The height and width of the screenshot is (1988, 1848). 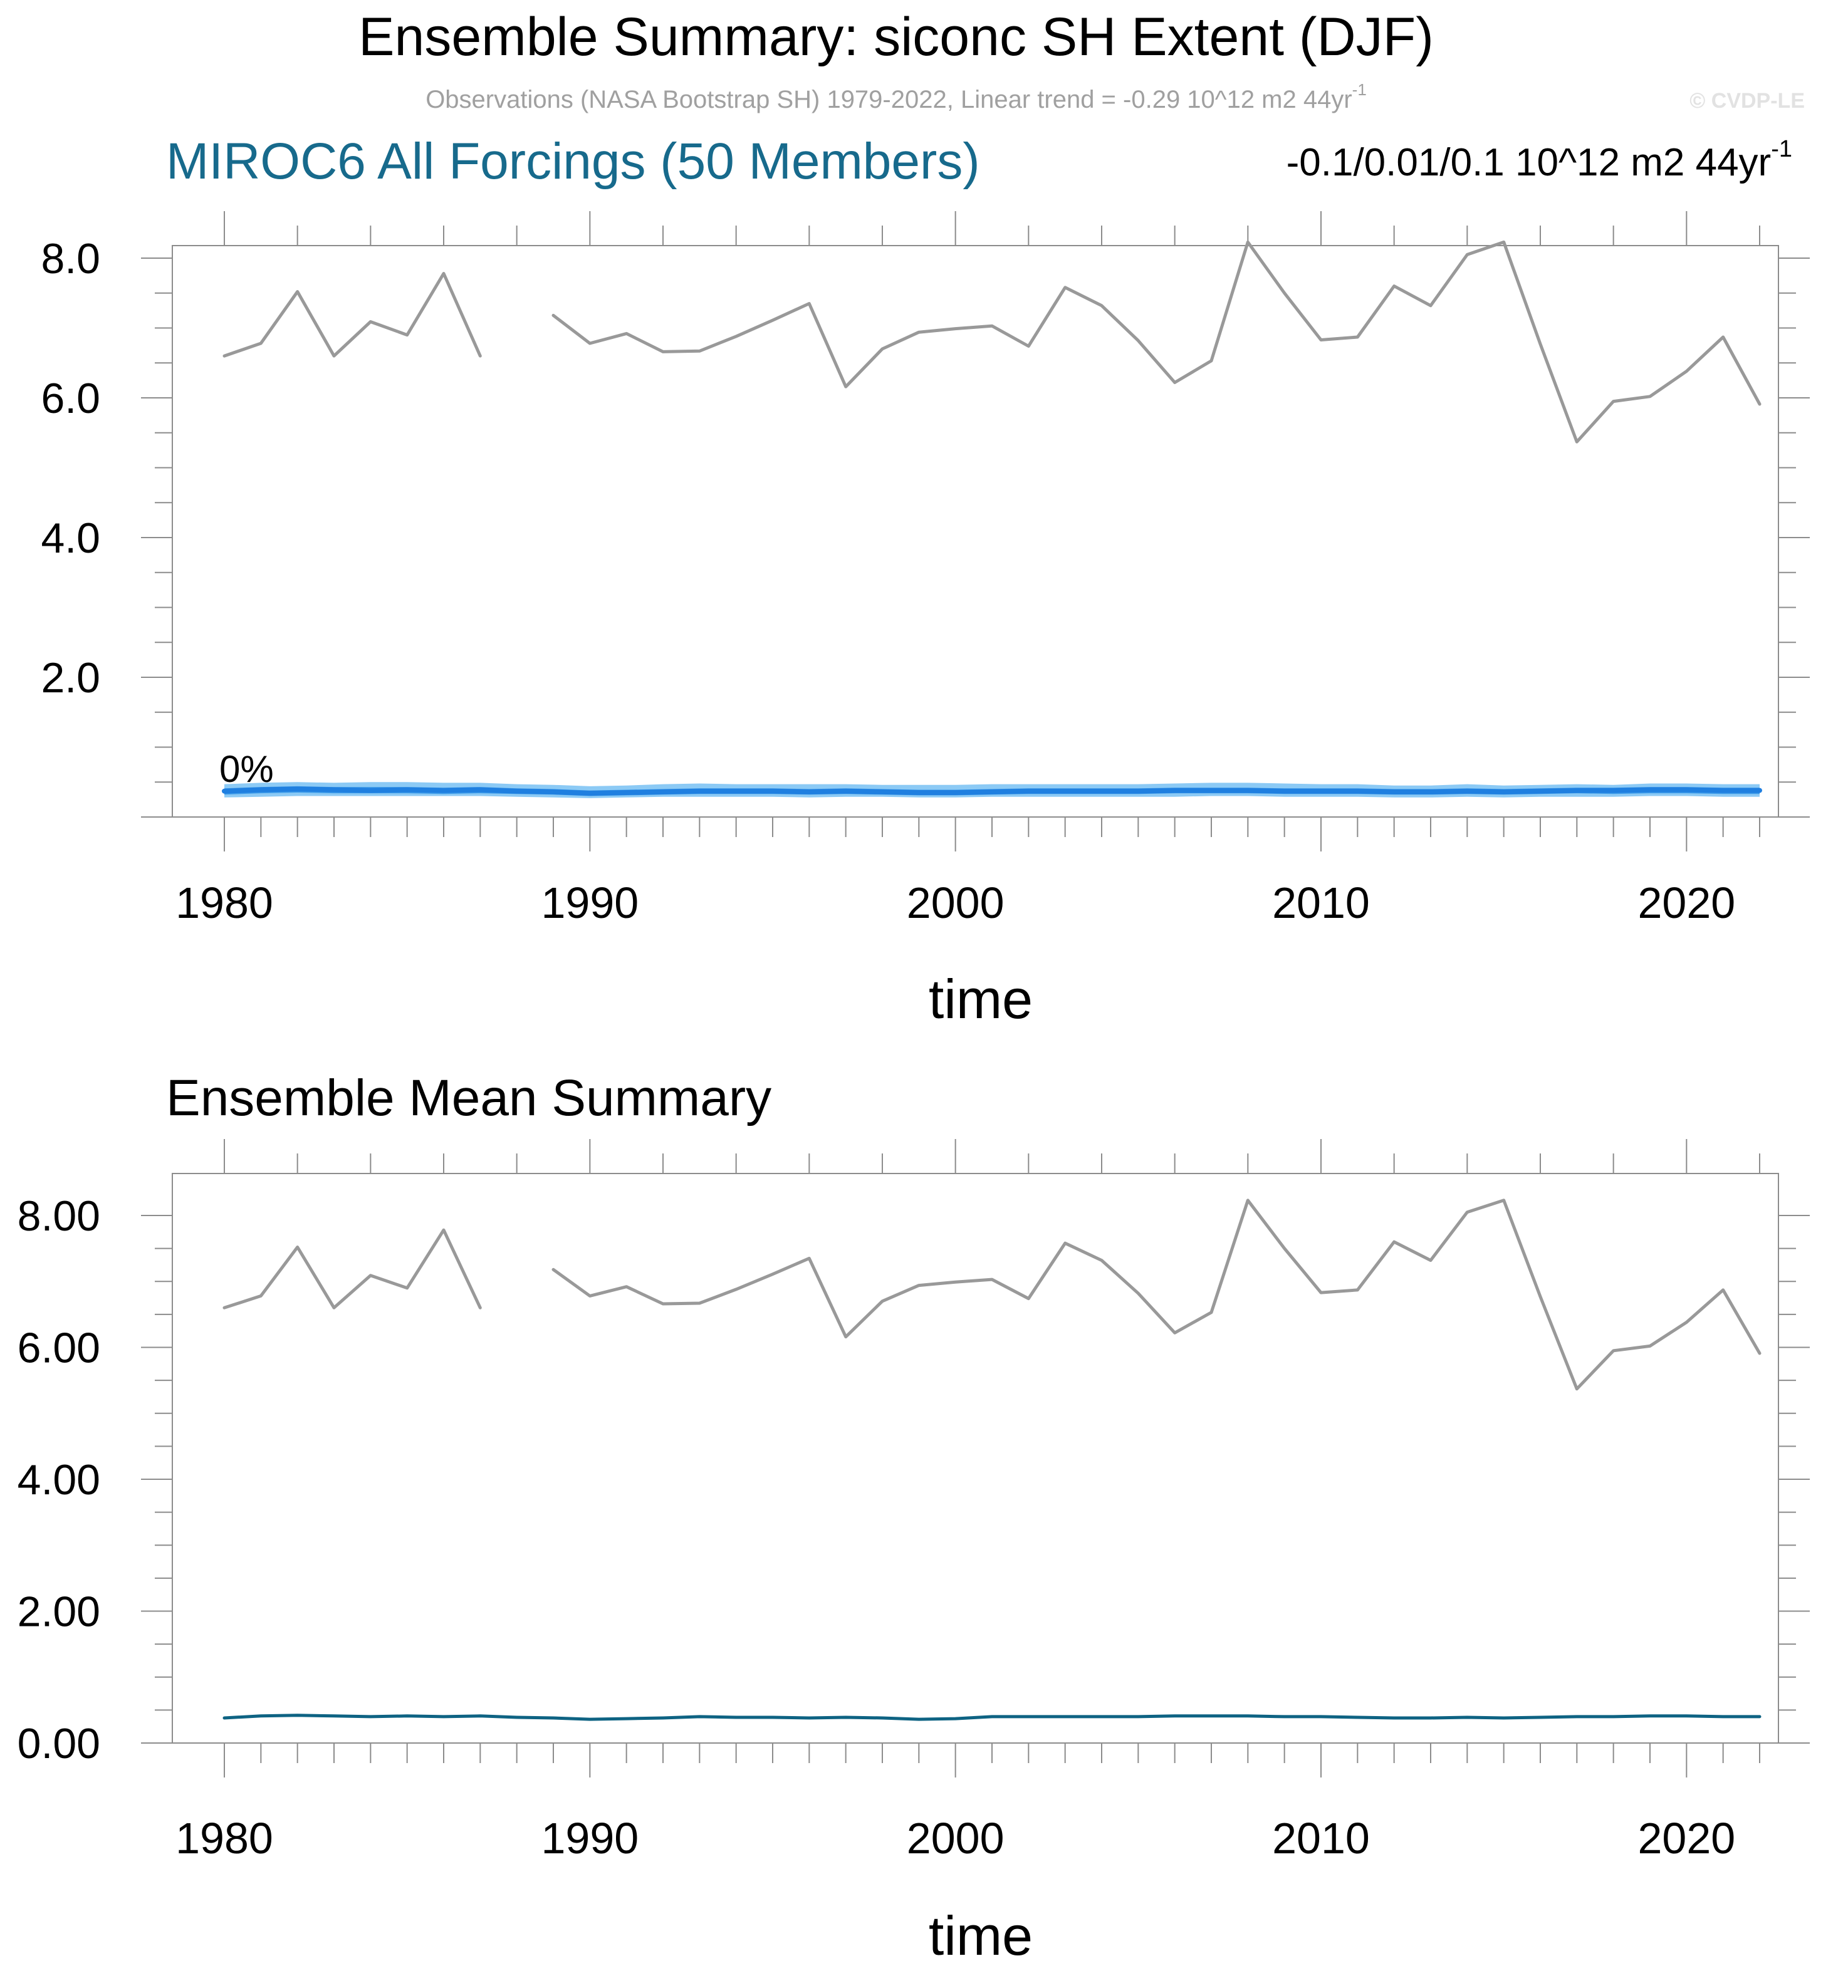 What do you see at coordinates (70, 398) in the screenshot?
I see `y-tick-label: 6.0` at bounding box center [70, 398].